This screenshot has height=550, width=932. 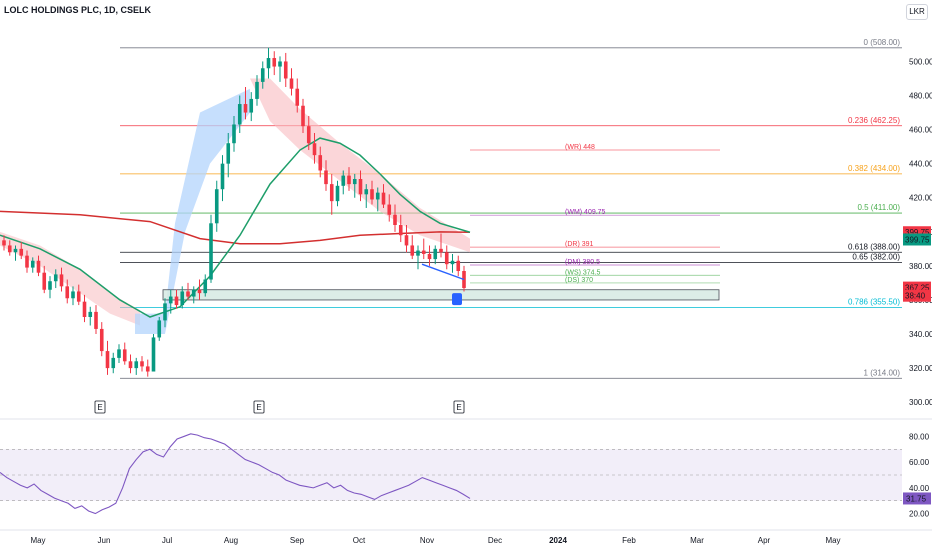 What do you see at coordinates (920, 334) in the screenshot?
I see `price-tick-label: 340.00` at bounding box center [920, 334].